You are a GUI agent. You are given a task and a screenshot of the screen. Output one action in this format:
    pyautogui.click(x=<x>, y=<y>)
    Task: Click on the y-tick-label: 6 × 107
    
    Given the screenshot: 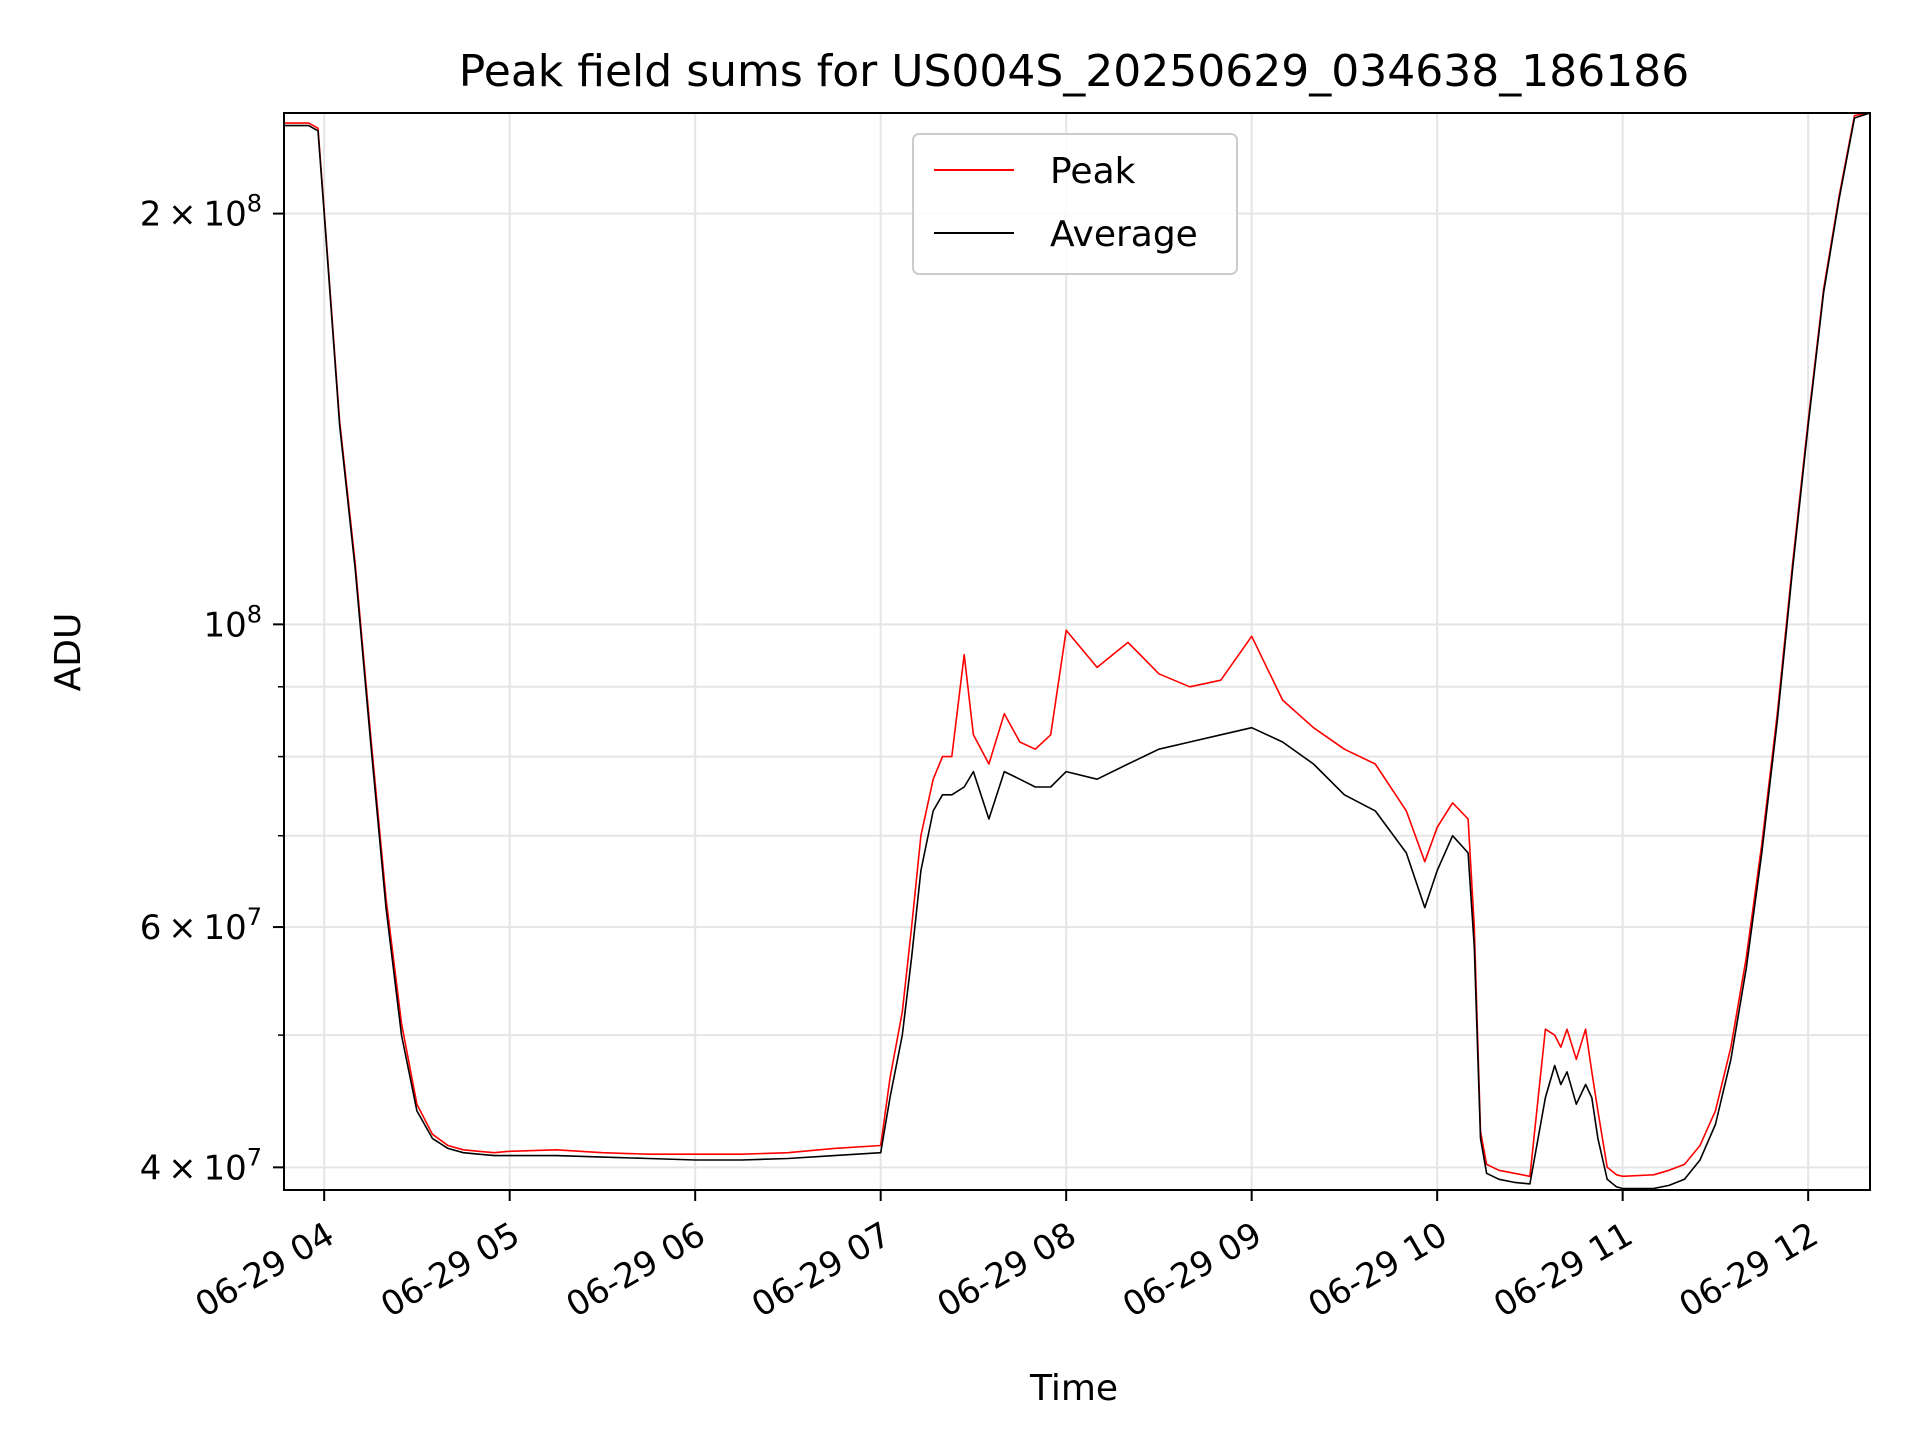 What is the action you would take?
    pyautogui.click(x=201, y=925)
    